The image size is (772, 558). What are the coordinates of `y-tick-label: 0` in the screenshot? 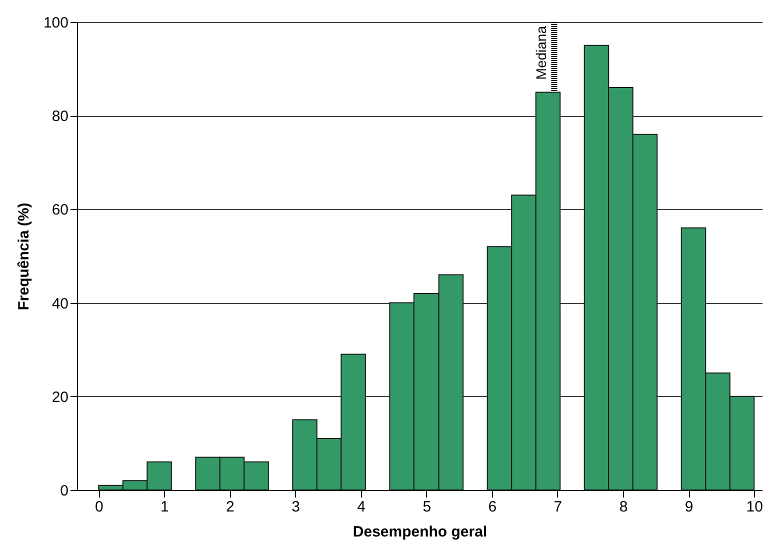 It's located at (64, 491).